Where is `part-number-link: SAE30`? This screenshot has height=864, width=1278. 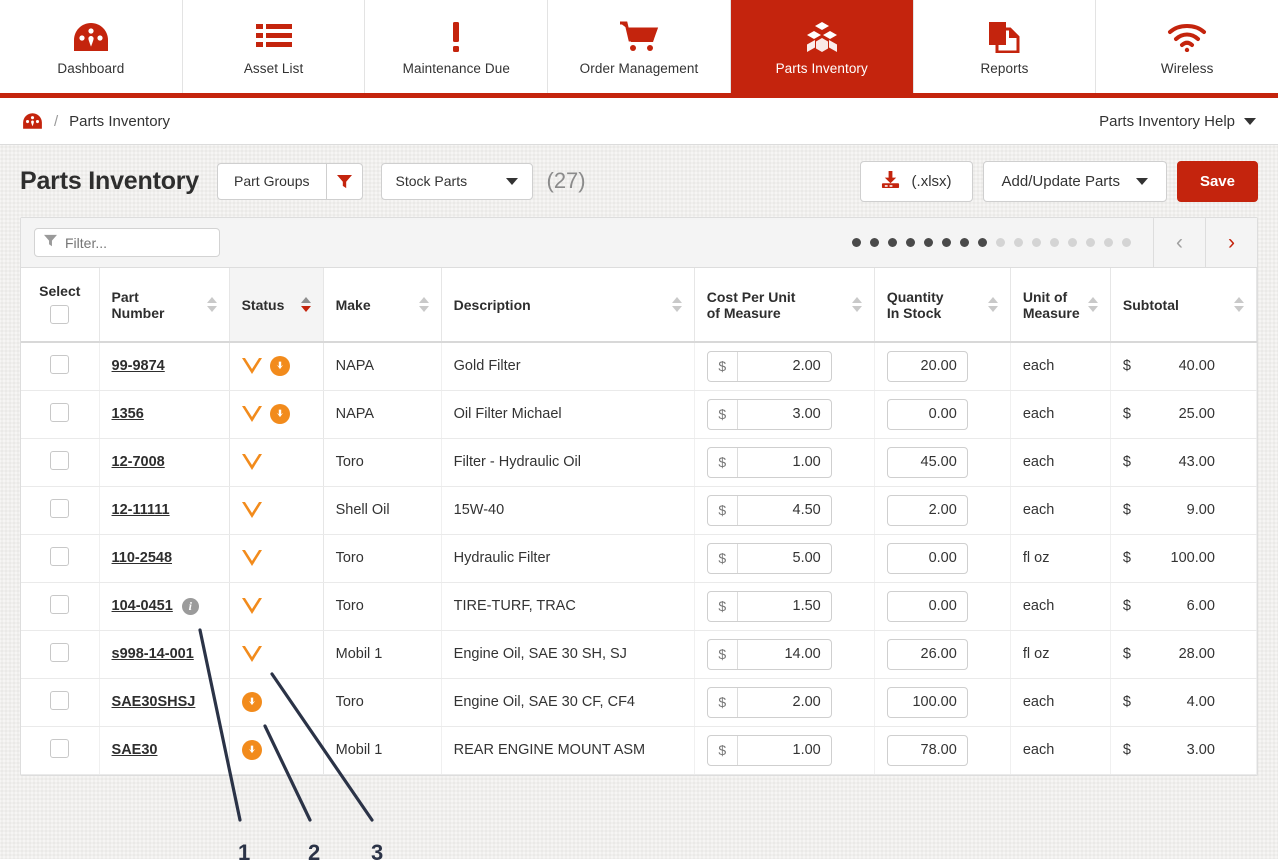 part-number-link: SAE30 is located at coordinates (134, 750).